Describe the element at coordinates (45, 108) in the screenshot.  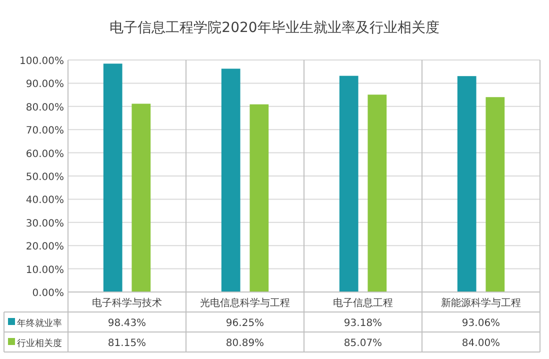
I see `y-tick-label: 80.00%` at that location.